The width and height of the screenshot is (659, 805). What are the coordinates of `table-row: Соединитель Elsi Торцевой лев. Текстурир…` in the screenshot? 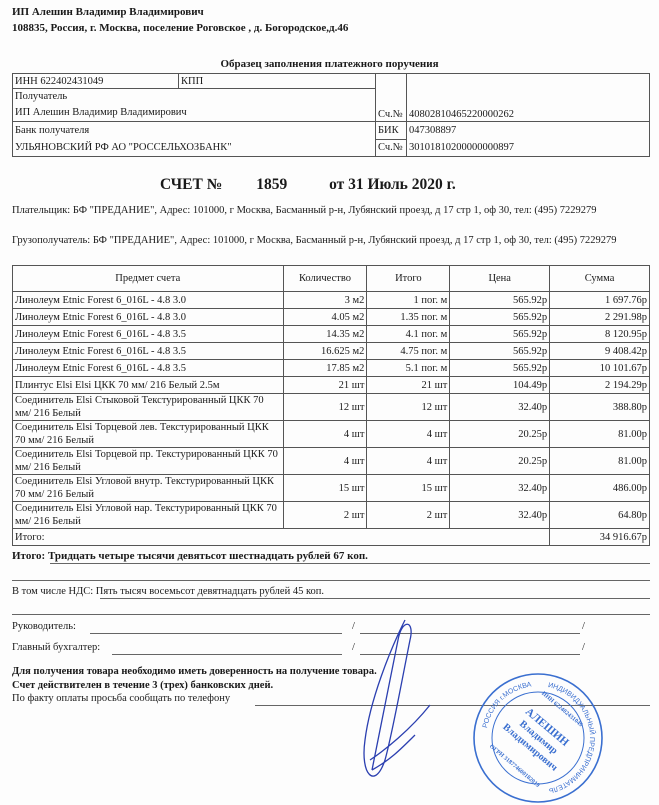 It's located at (331, 434).